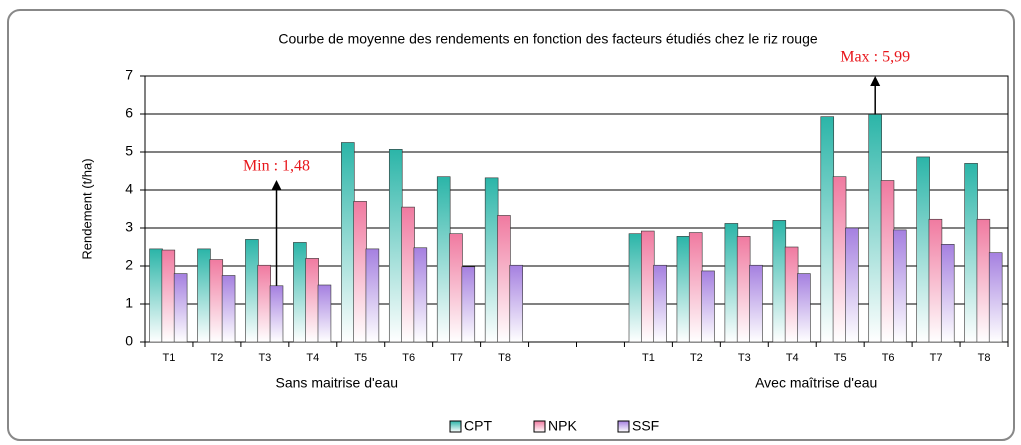  What do you see at coordinates (337, 383) in the screenshot?
I see `group-label: Sans maitrise d'eau` at bounding box center [337, 383].